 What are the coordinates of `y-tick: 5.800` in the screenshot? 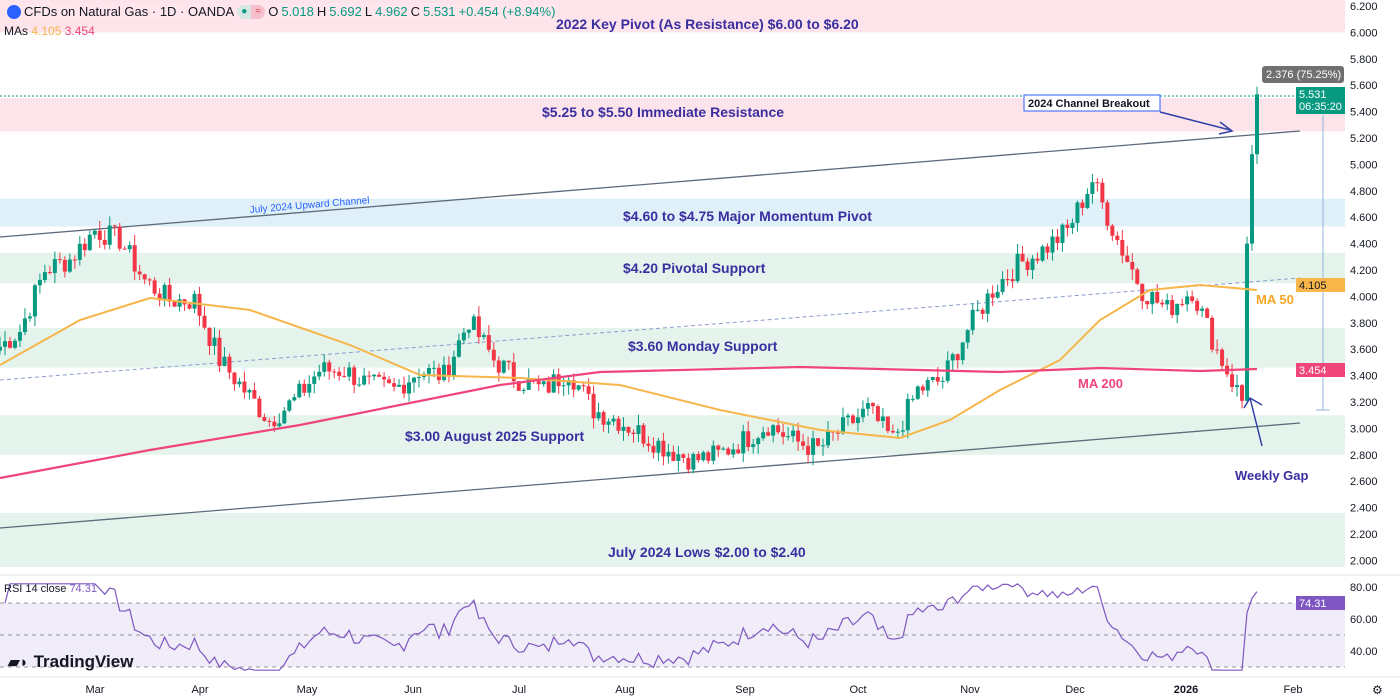 It's located at (1364, 60).